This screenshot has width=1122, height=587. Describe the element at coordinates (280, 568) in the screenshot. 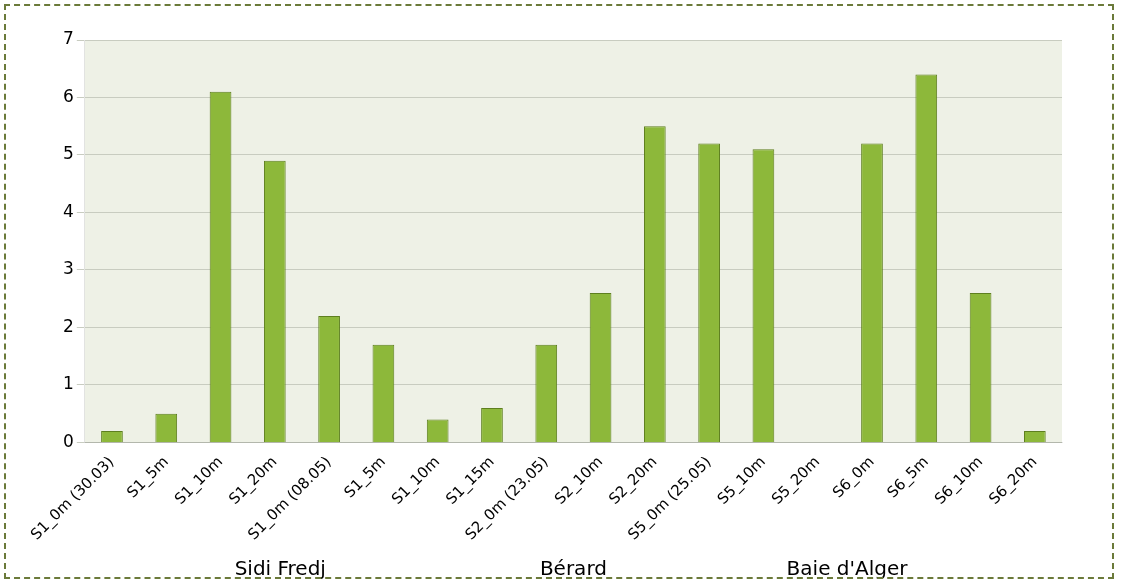

I see `text: Sidi Fredj` at that location.